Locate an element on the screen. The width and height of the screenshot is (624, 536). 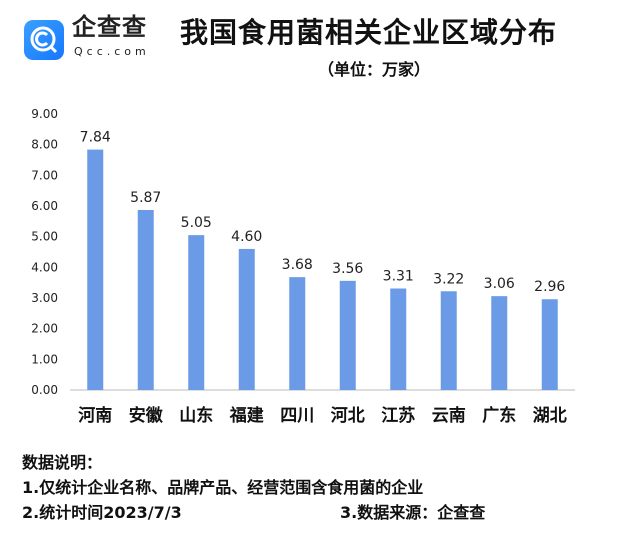
unit-label: （单位：万家） is located at coordinates (374, 69).